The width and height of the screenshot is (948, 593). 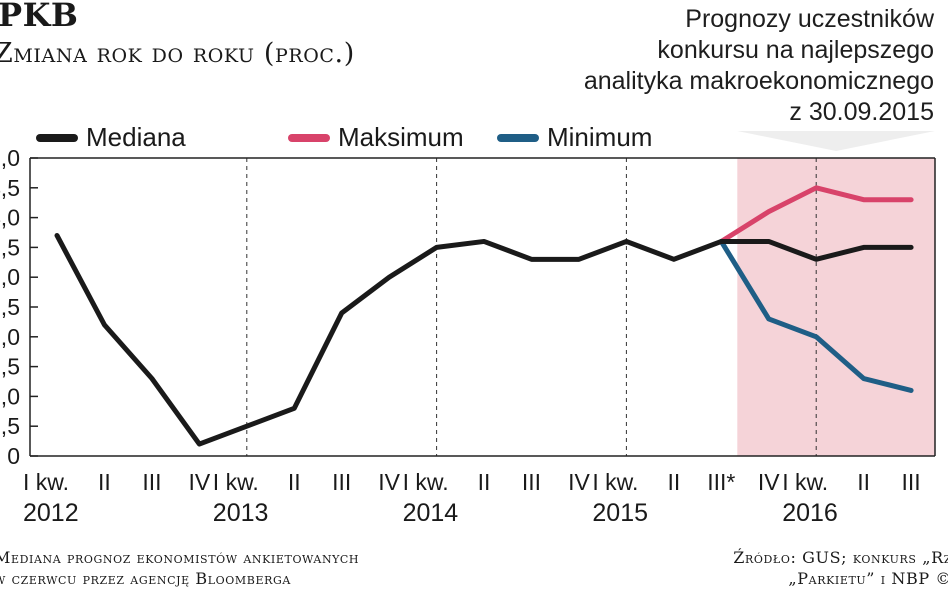 I want to click on legend-item-maksimum: Maksimum, so click(x=376, y=137).